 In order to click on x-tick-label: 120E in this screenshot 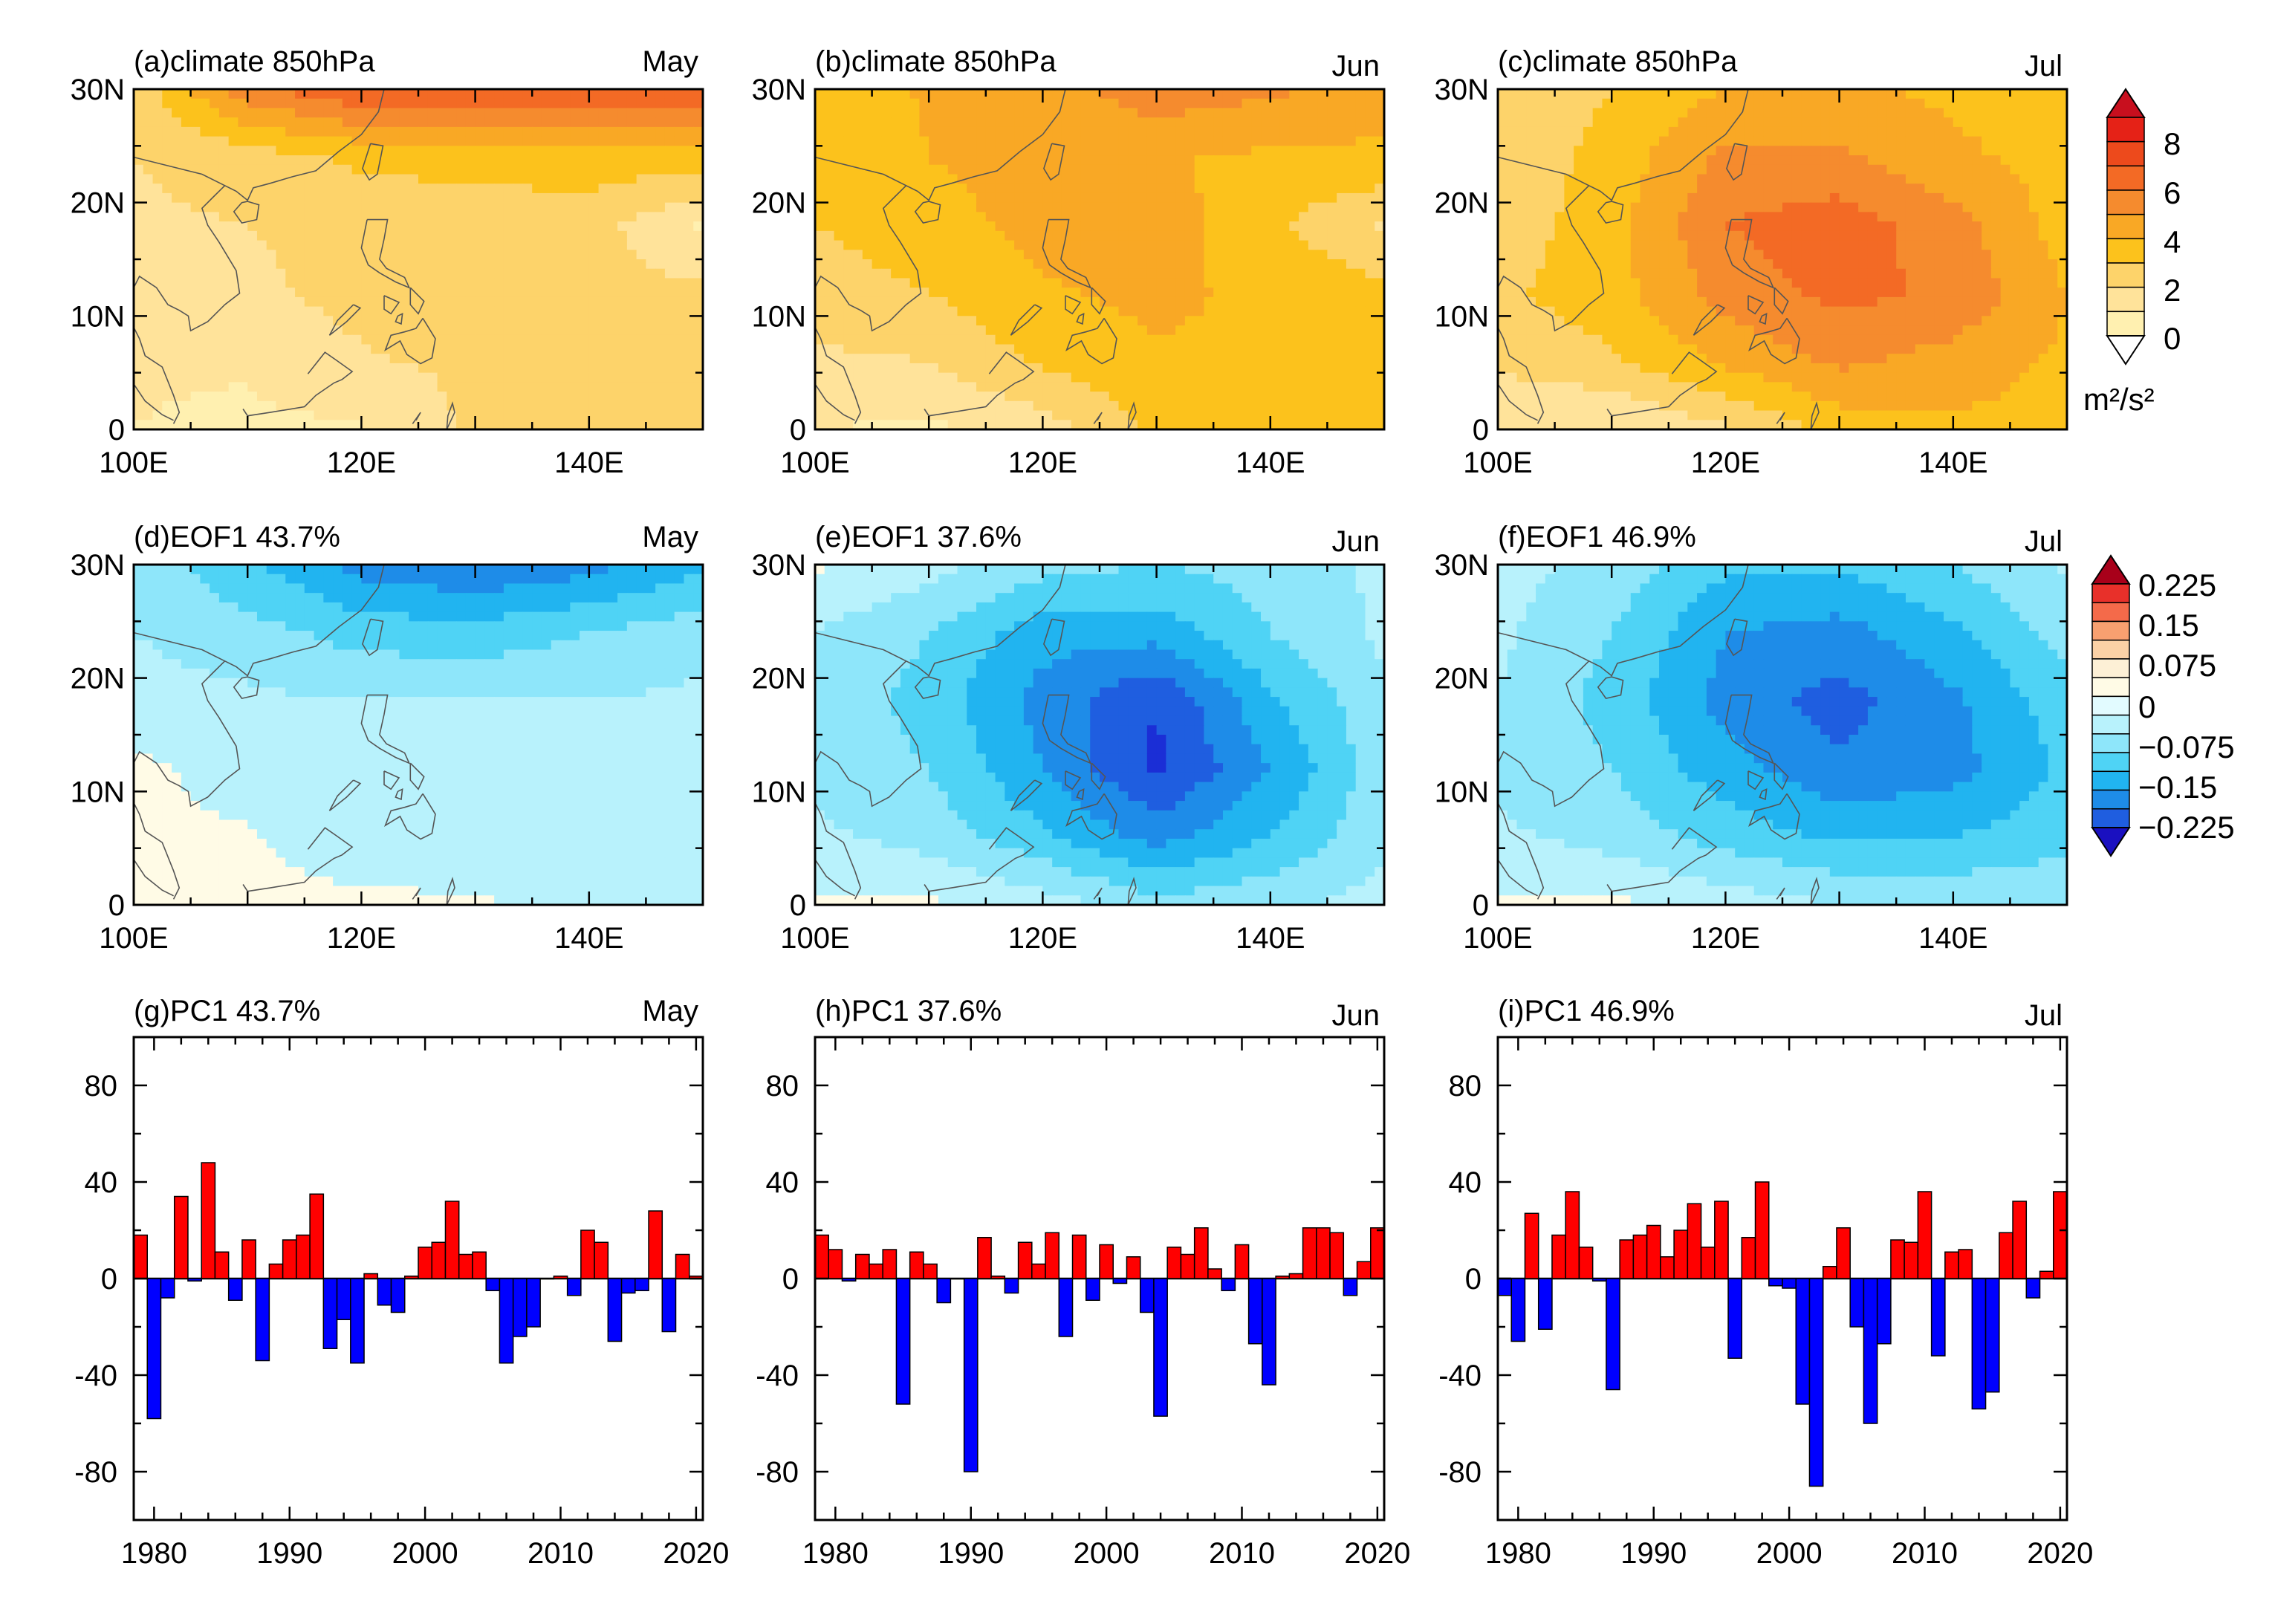, I will do `click(1042, 462)`.